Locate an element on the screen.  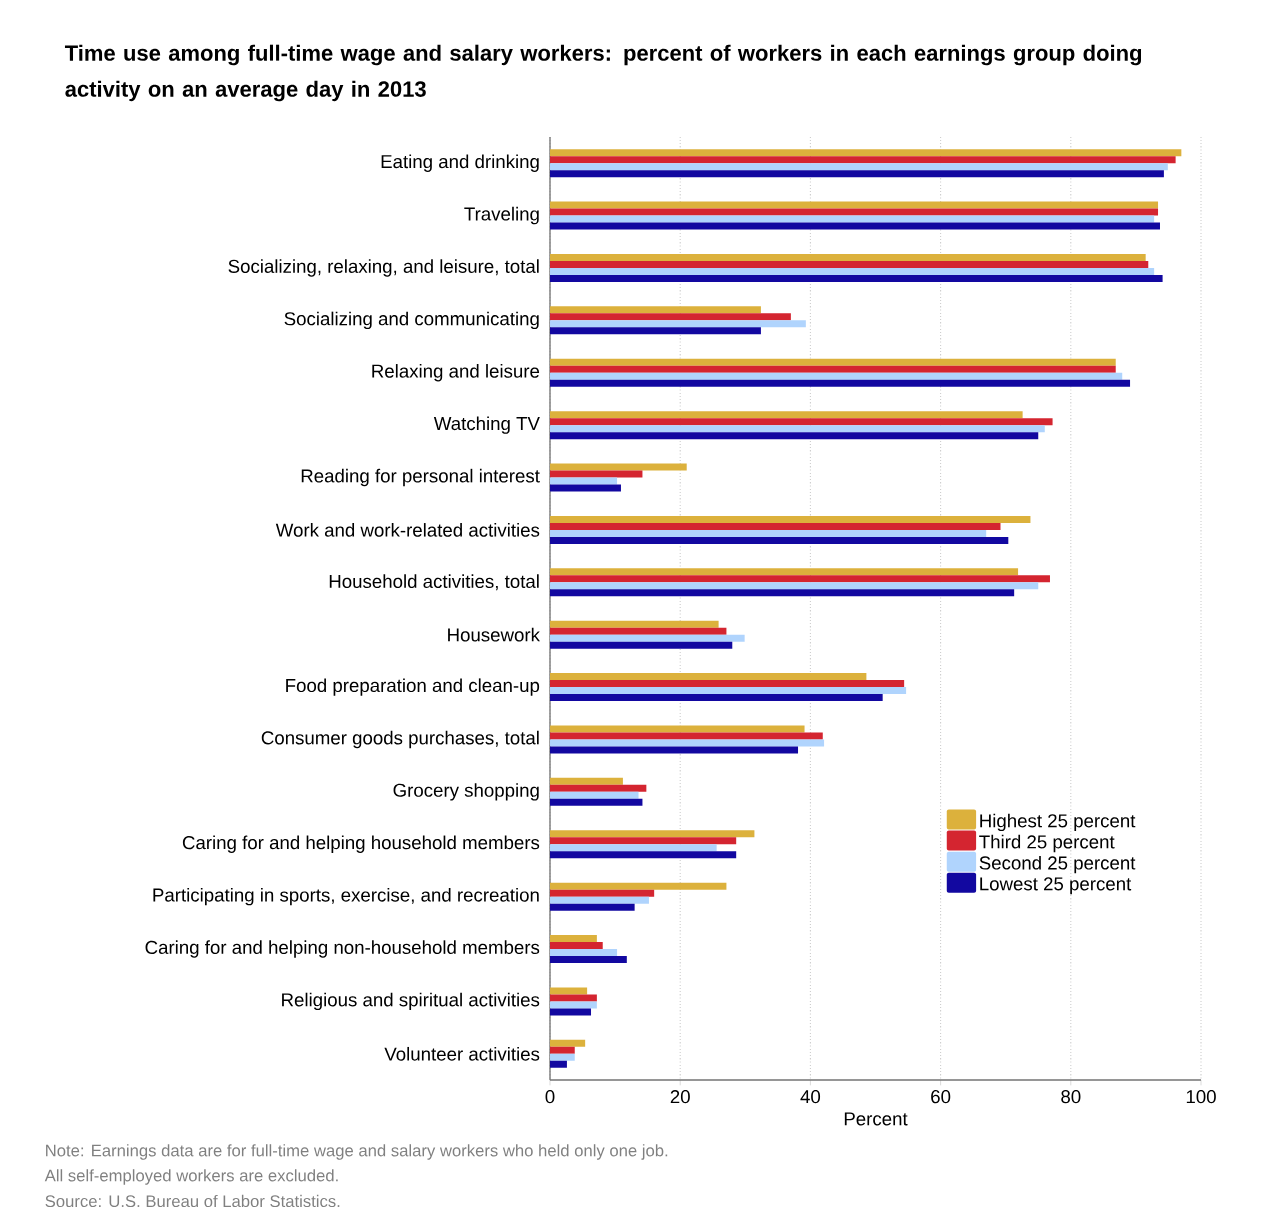
y-tick-label: Socializing, relaxing, and leisure, total is located at coordinates (383, 268).